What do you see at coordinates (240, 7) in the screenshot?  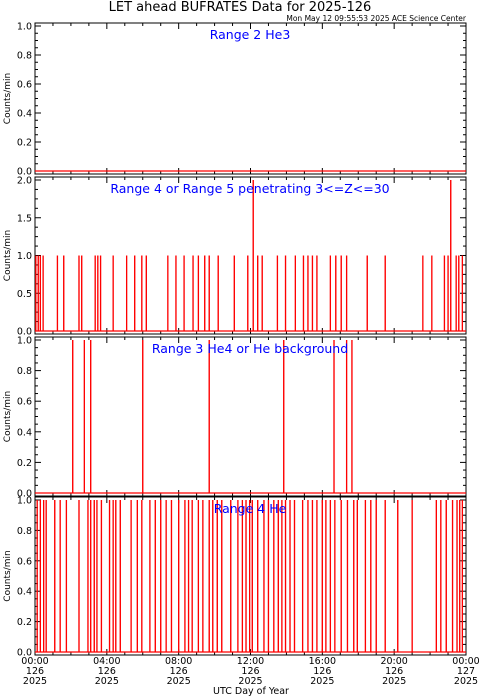 I see `figure-title: LET ahead BUFRATES Data for 2025-126` at bounding box center [240, 7].